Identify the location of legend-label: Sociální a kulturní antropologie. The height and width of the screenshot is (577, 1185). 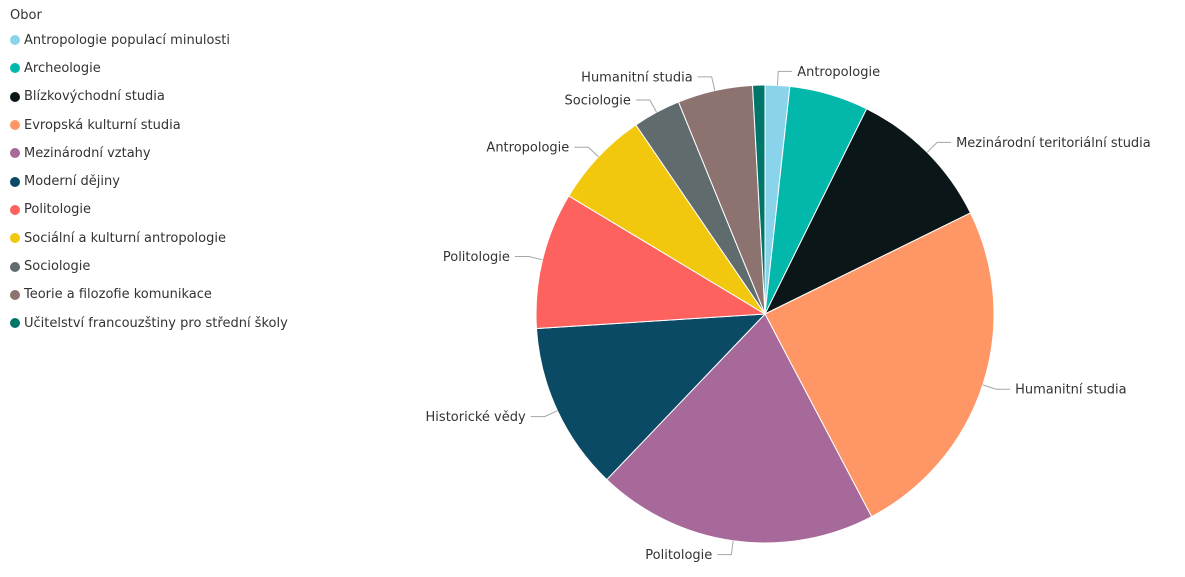
(125, 238).